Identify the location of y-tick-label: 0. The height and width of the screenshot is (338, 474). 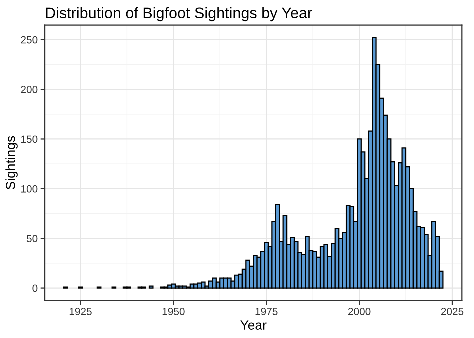
(35, 288).